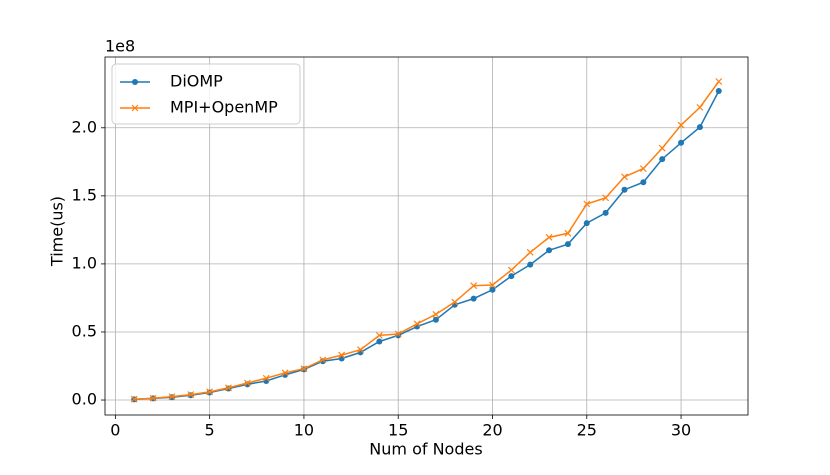 The height and width of the screenshot is (475, 830). Describe the element at coordinates (84, 399) in the screenshot. I see `y-tick-label: 0.0` at that location.